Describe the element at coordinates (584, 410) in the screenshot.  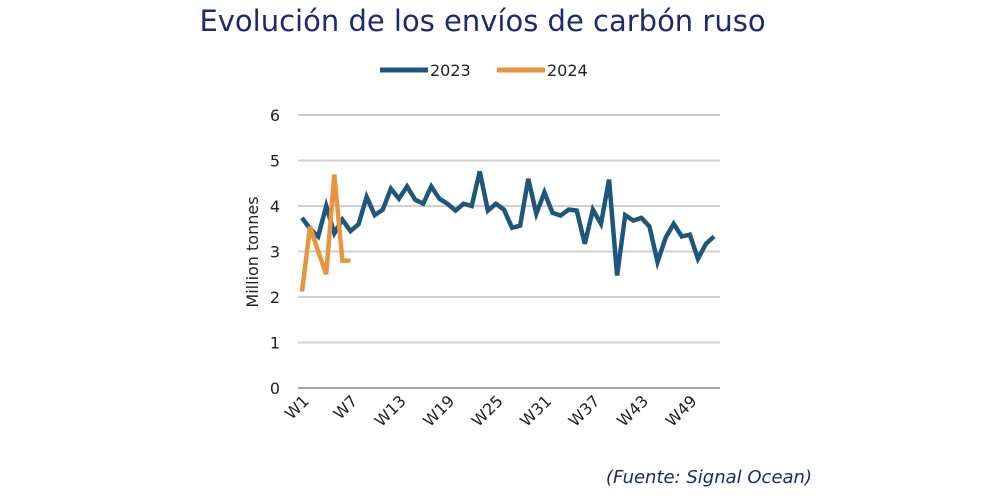
I see `x-tick-label: W37` at that location.